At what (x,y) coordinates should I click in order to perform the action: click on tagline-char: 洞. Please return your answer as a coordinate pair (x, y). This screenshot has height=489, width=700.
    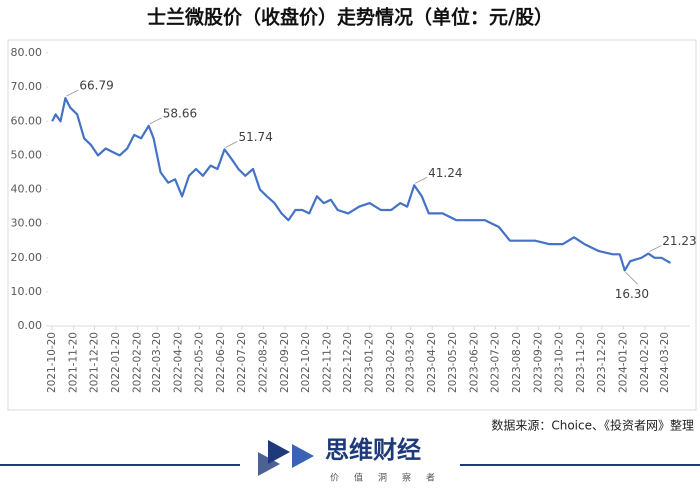
    Looking at the image, I should click on (382, 478).